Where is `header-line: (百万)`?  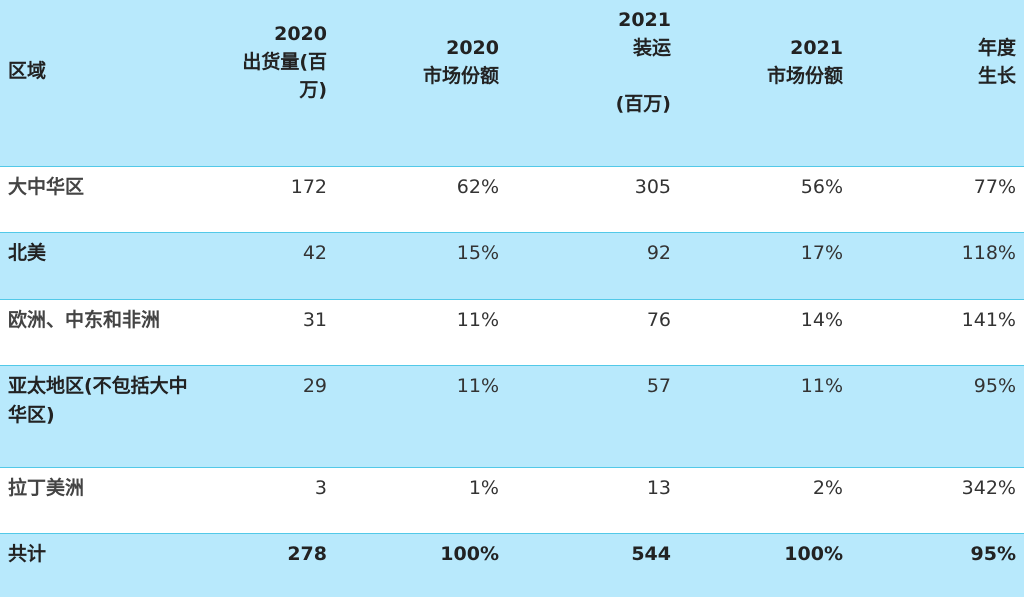 header-line: (百万) is located at coordinates (643, 104).